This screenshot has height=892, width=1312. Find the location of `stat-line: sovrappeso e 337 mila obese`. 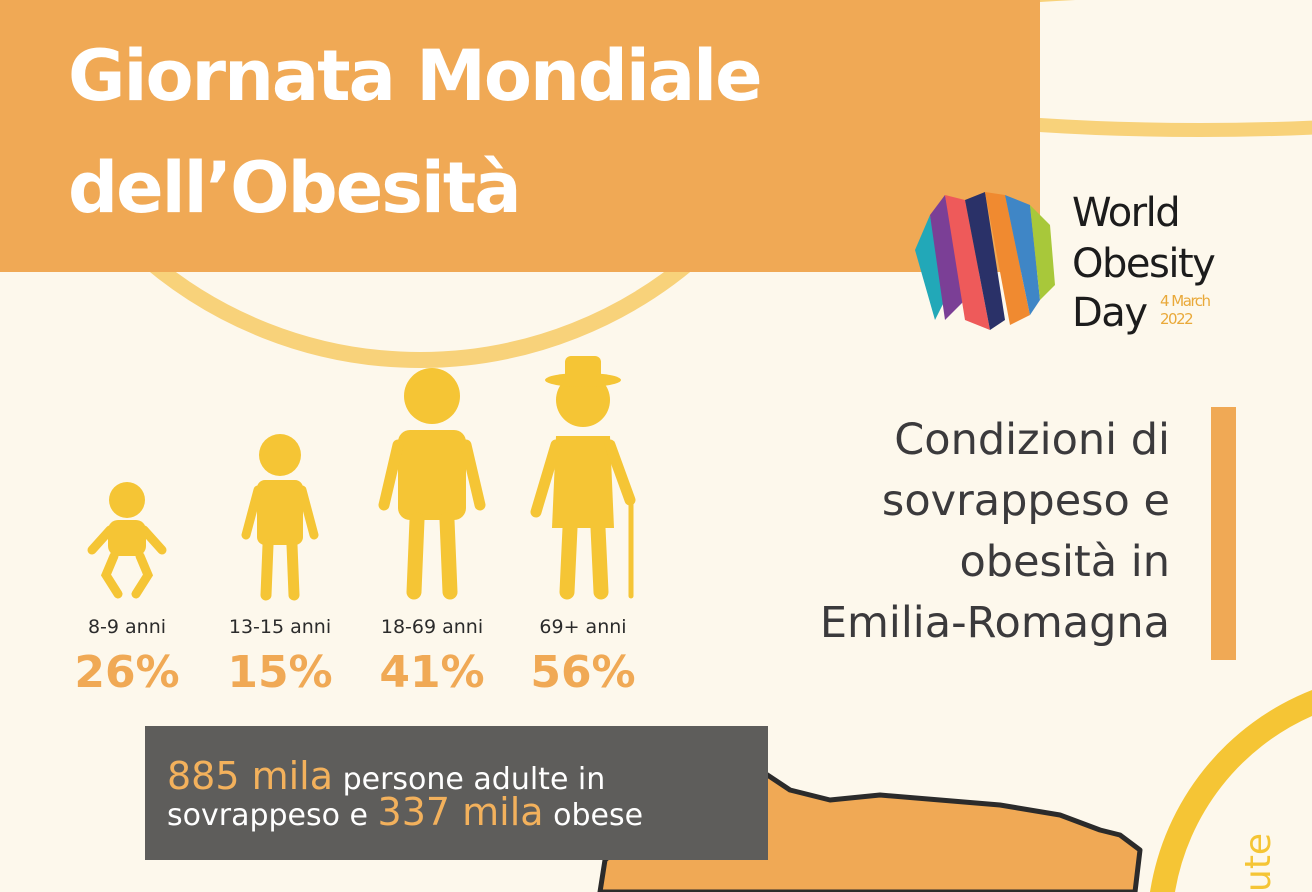

stat-line: sovrappeso e 337 mila obese is located at coordinates (405, 812).